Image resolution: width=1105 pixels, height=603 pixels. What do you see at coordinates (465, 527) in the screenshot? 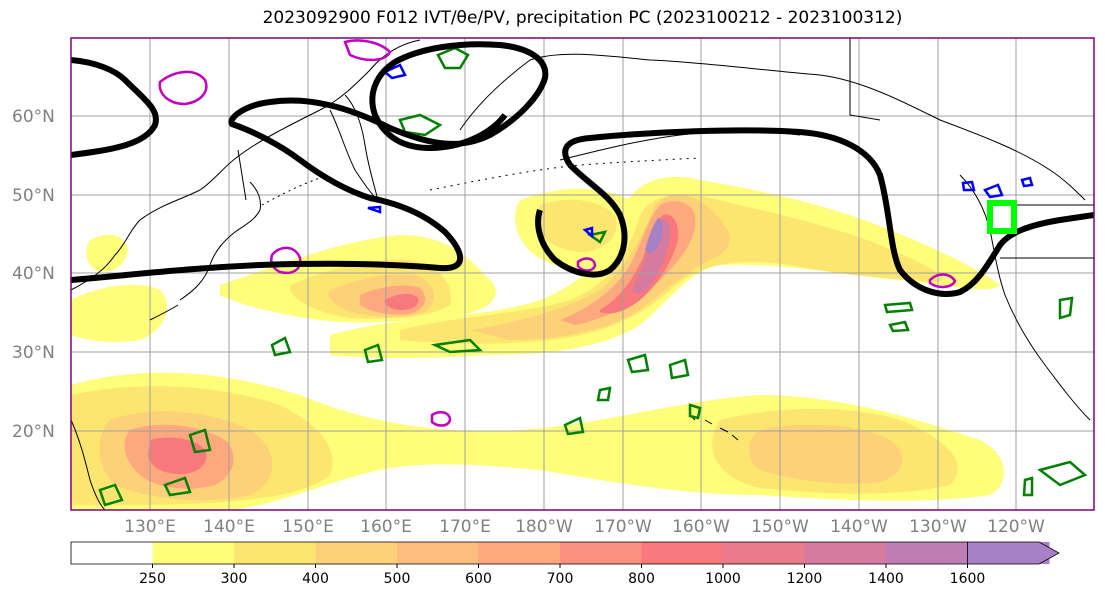
I see `lon-label-170e: 170°E` at bounding box center [465, 527].